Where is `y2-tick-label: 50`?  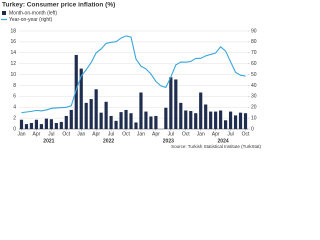
y2-tick-label: 50 is located at coordinates (254, 75).